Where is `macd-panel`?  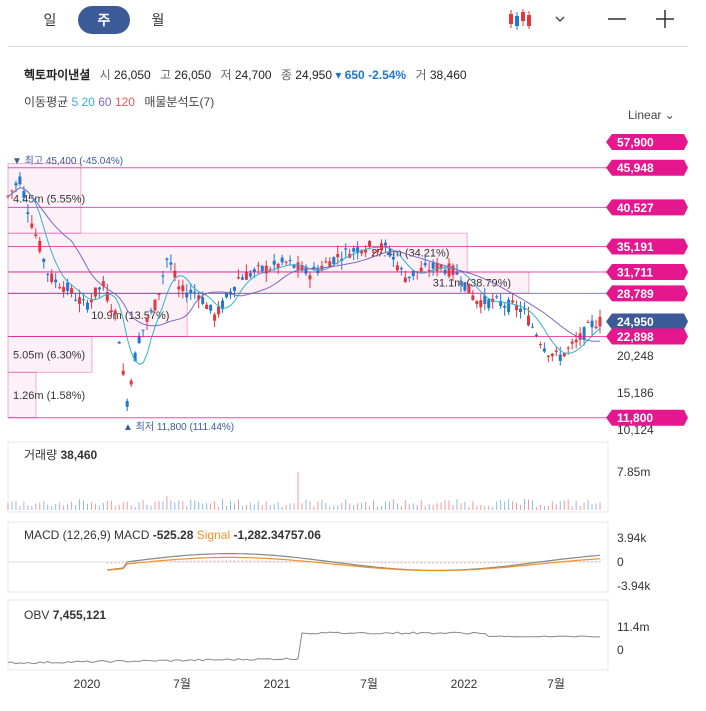
macd-panel is located at coordinates (308, 557).